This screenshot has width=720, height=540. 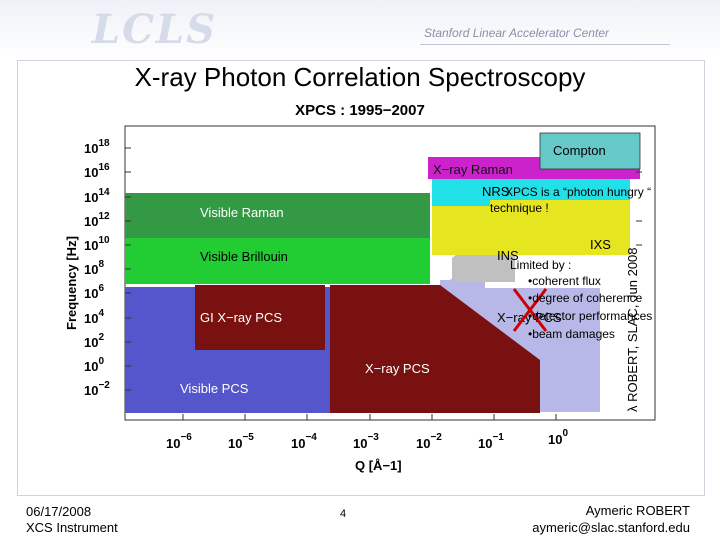 I want to click on label-gi-xray-pcs: GI X−ray PCS, so click(x=241, y=317).